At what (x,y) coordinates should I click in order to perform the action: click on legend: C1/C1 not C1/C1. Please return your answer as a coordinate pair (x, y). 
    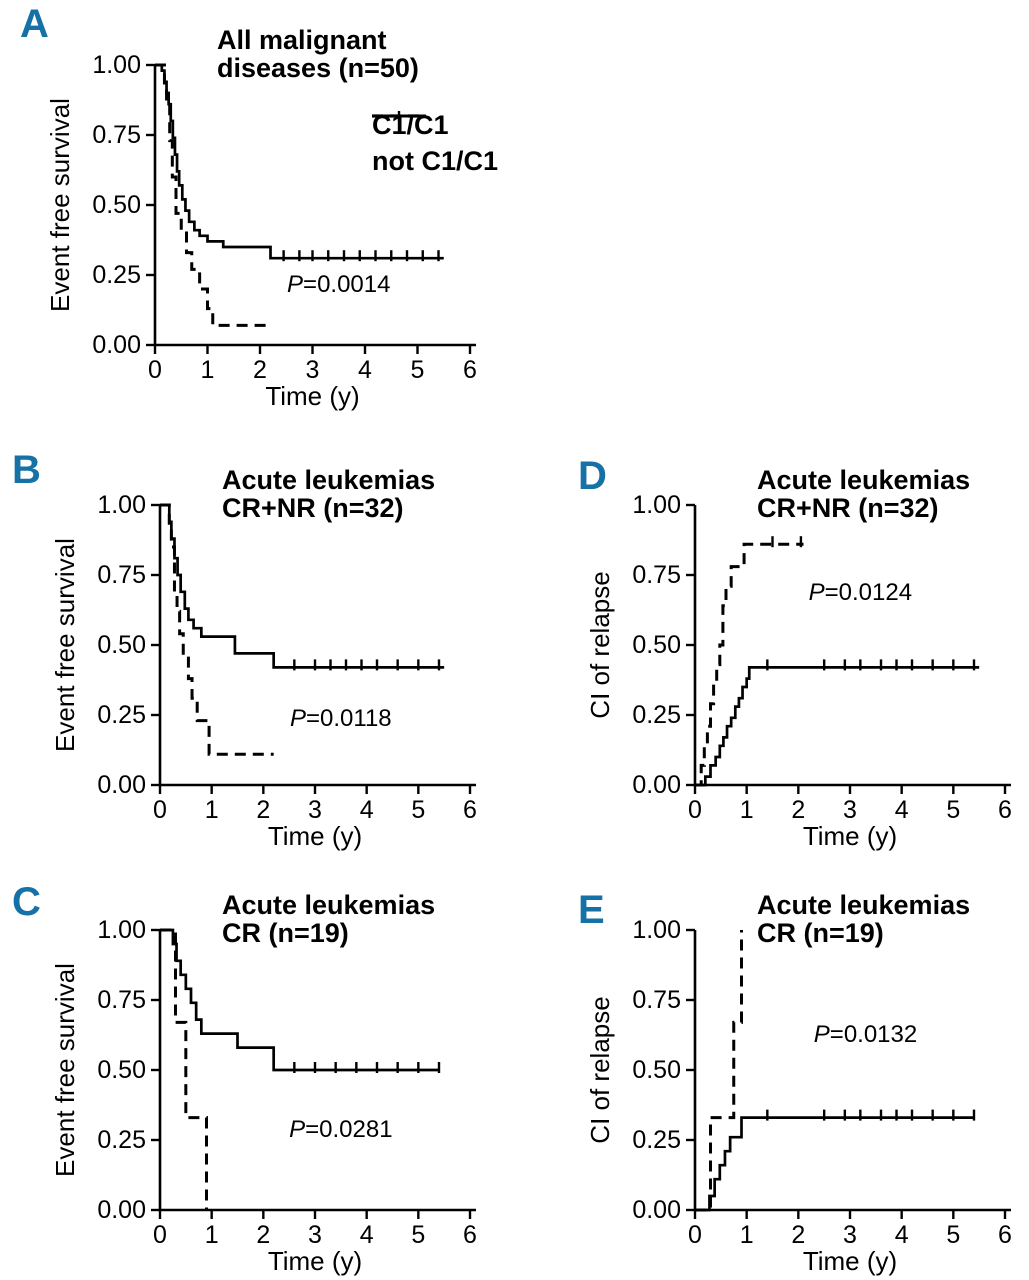
    Looking at the image, I should click on (435, 143).